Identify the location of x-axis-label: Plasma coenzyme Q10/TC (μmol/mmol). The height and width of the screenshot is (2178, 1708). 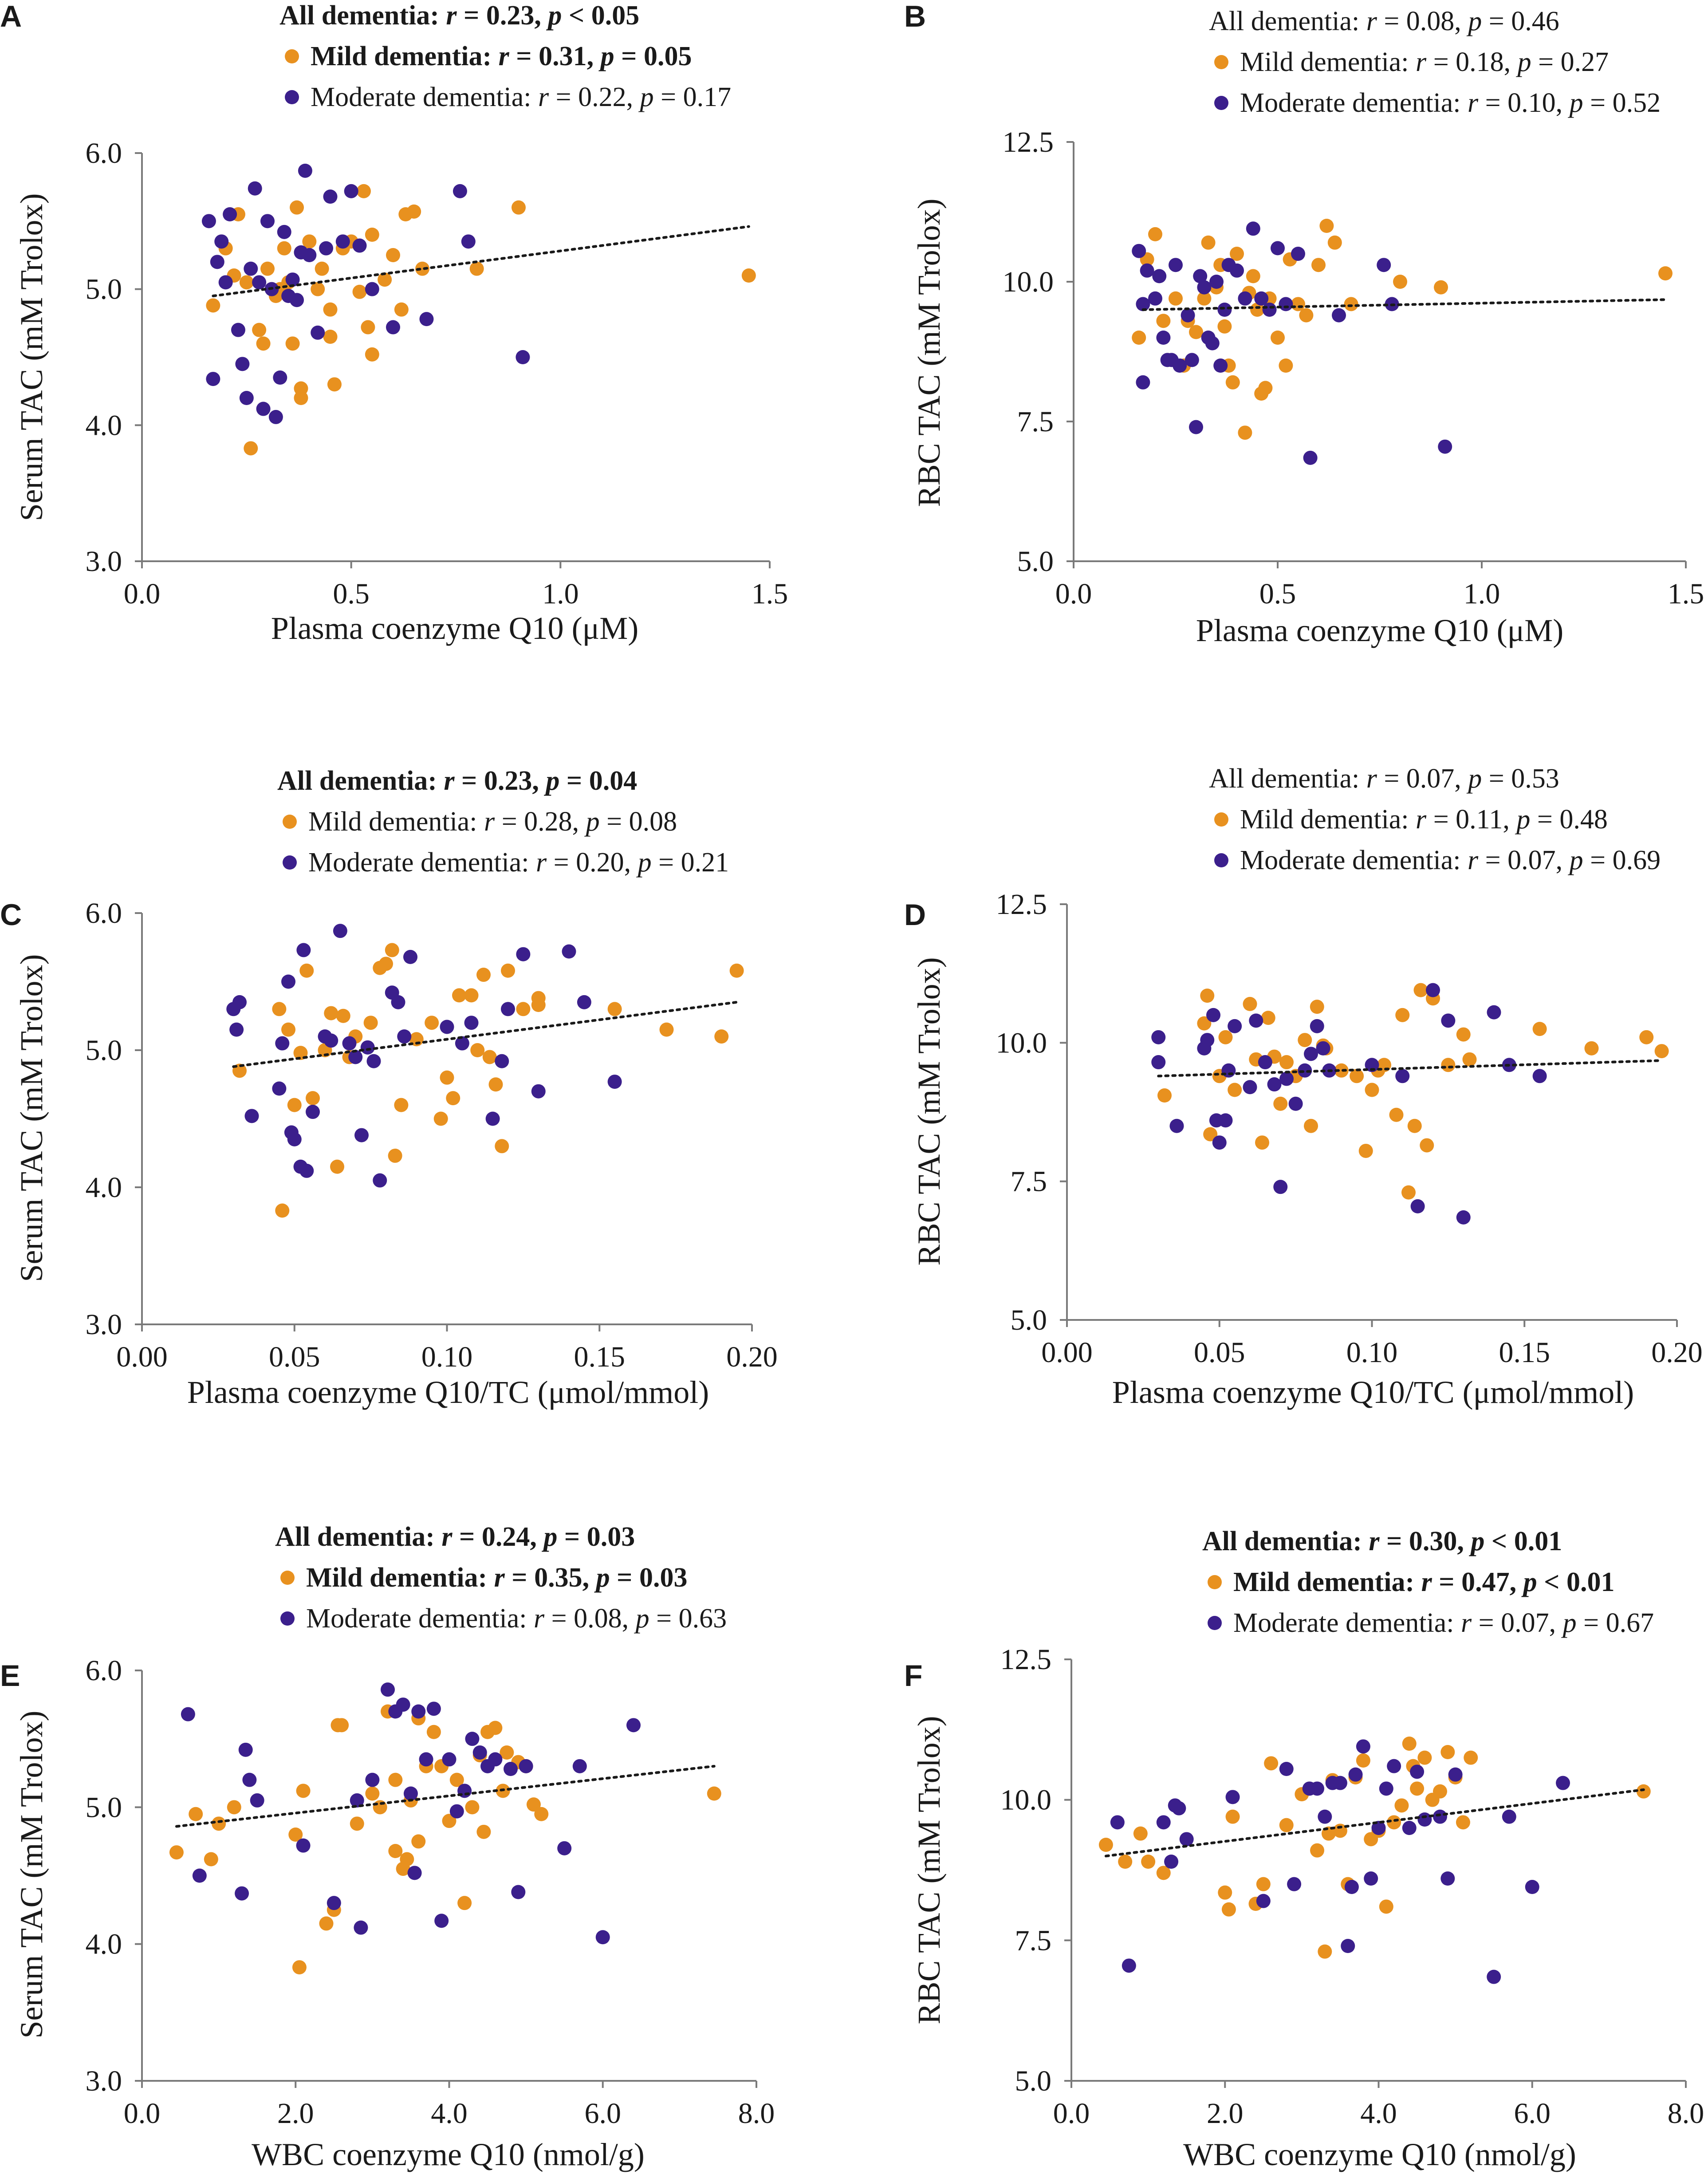
(448, 1392).